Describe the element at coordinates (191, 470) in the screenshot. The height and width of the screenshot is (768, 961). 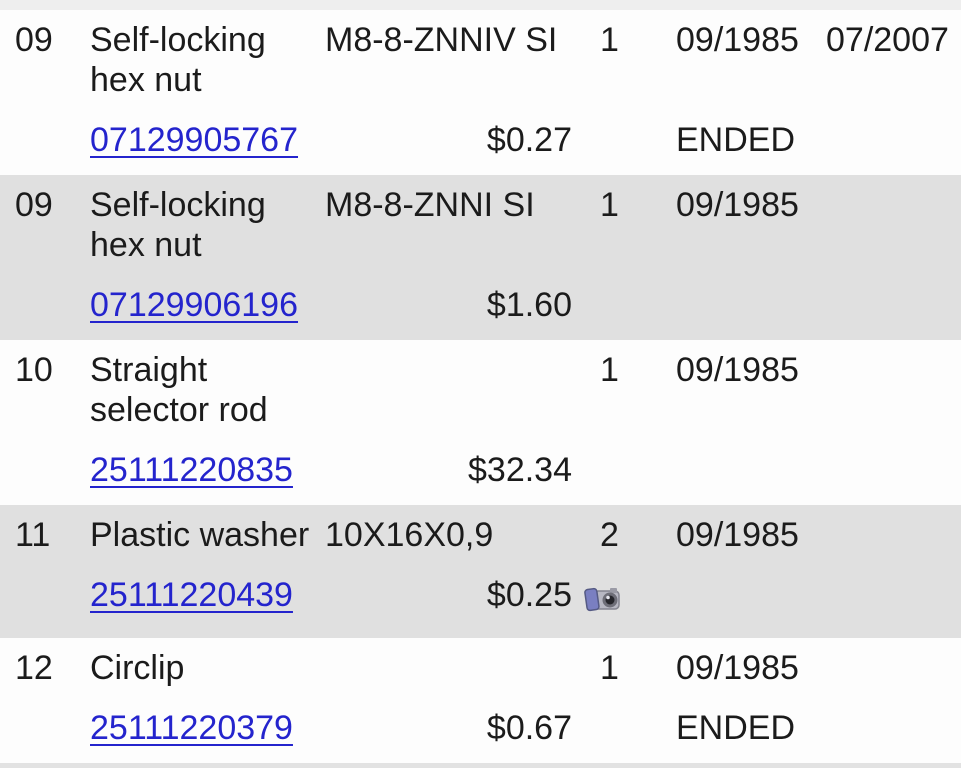
I see `part-number-link: 25111220835` at that location.